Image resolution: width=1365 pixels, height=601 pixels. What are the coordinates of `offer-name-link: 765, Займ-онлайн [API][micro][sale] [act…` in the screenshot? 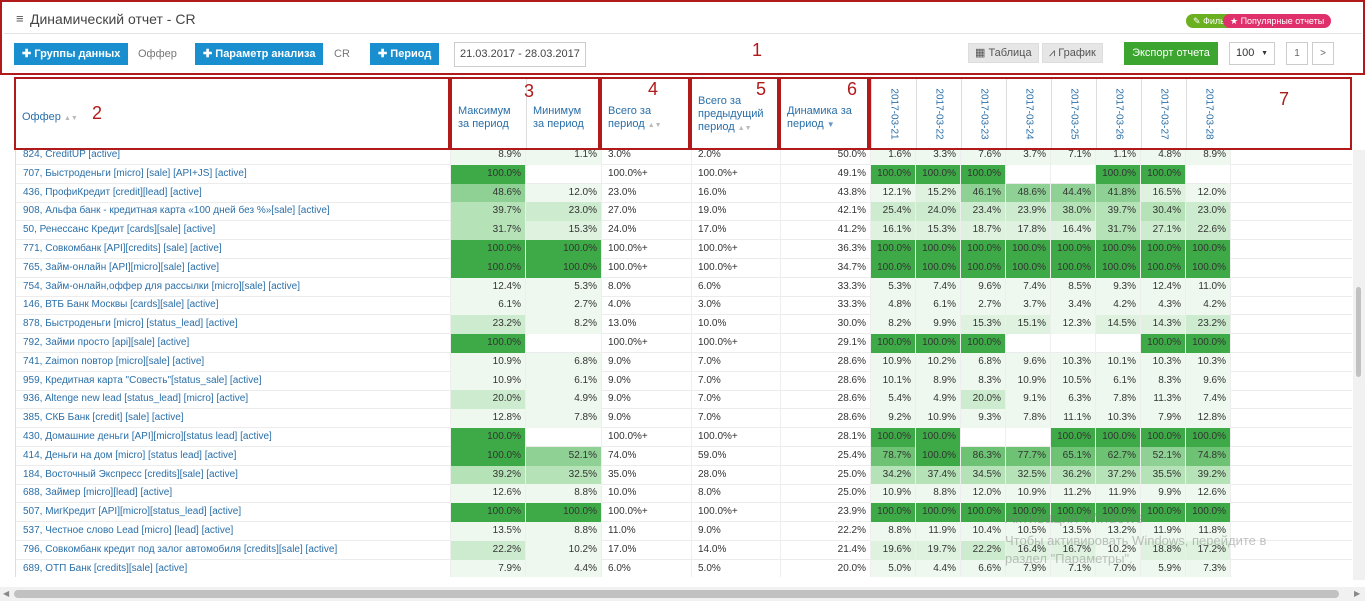 It's located at (233, 268).